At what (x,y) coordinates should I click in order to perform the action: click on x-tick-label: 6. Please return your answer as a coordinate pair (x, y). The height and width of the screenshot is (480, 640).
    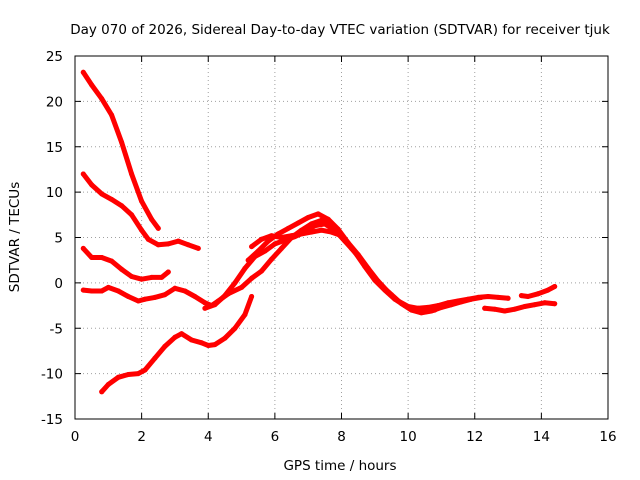
    Looking at the image, I should click on (275, 437).